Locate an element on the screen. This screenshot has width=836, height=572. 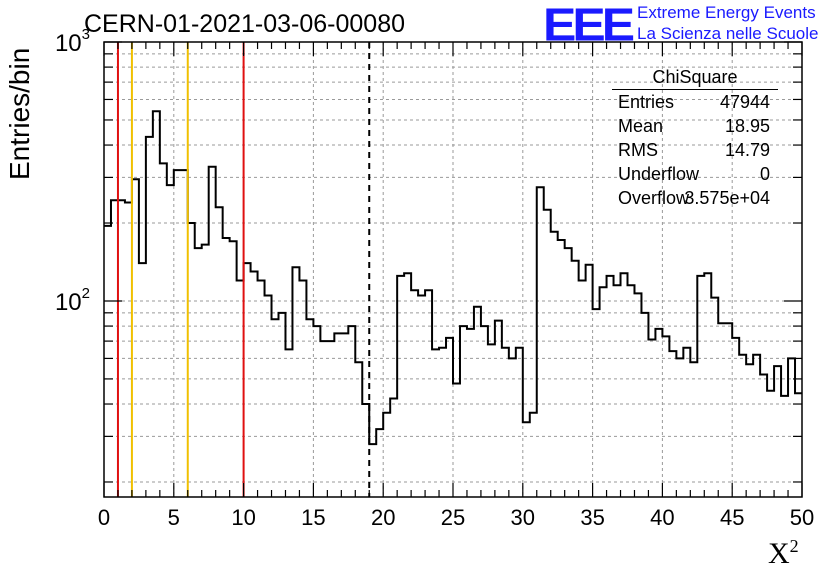
y-axis-label: Entries/bin is located at coordinates (19, 113).